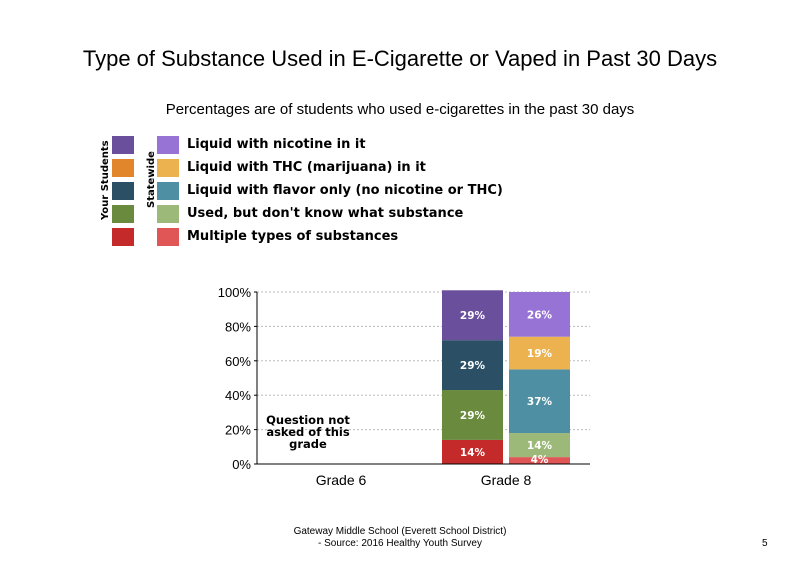 This screenshot has height=568, width=800. What do you see at coordinates (238, 326) in the screenshot?
I see `y-tick-label: 80%` at bounding box center [238, 326].